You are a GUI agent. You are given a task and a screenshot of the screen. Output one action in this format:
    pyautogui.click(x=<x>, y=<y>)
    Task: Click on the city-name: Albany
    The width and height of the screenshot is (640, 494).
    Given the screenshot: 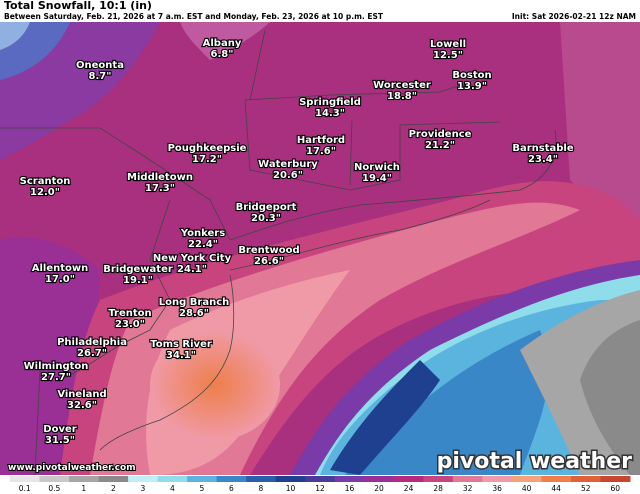 What is the action you would take?
    pyautogui.click(x=222, y=43)
    